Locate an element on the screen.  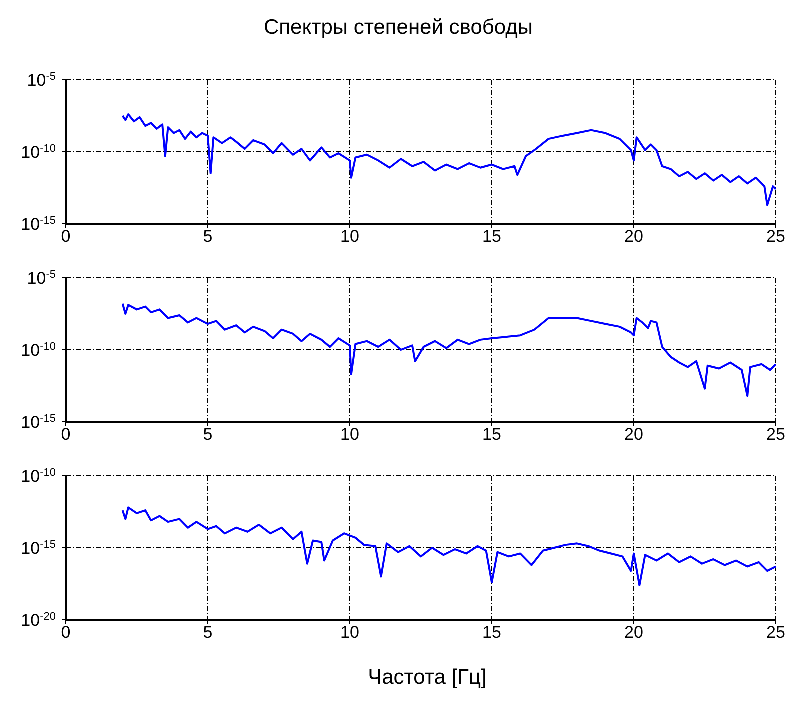
chart-title: Спектры степеней свободы is located at coordinates (398, 28).